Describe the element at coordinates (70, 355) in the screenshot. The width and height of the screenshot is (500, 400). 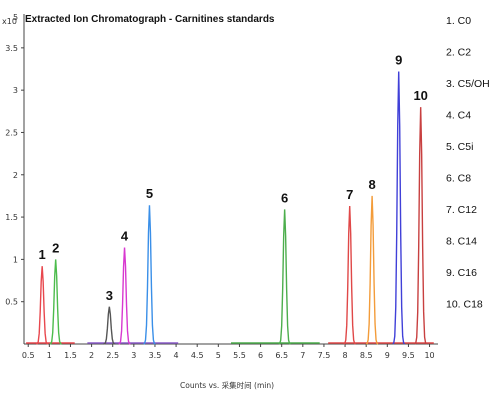
I see `x-tick-label: 1.5` at that location.